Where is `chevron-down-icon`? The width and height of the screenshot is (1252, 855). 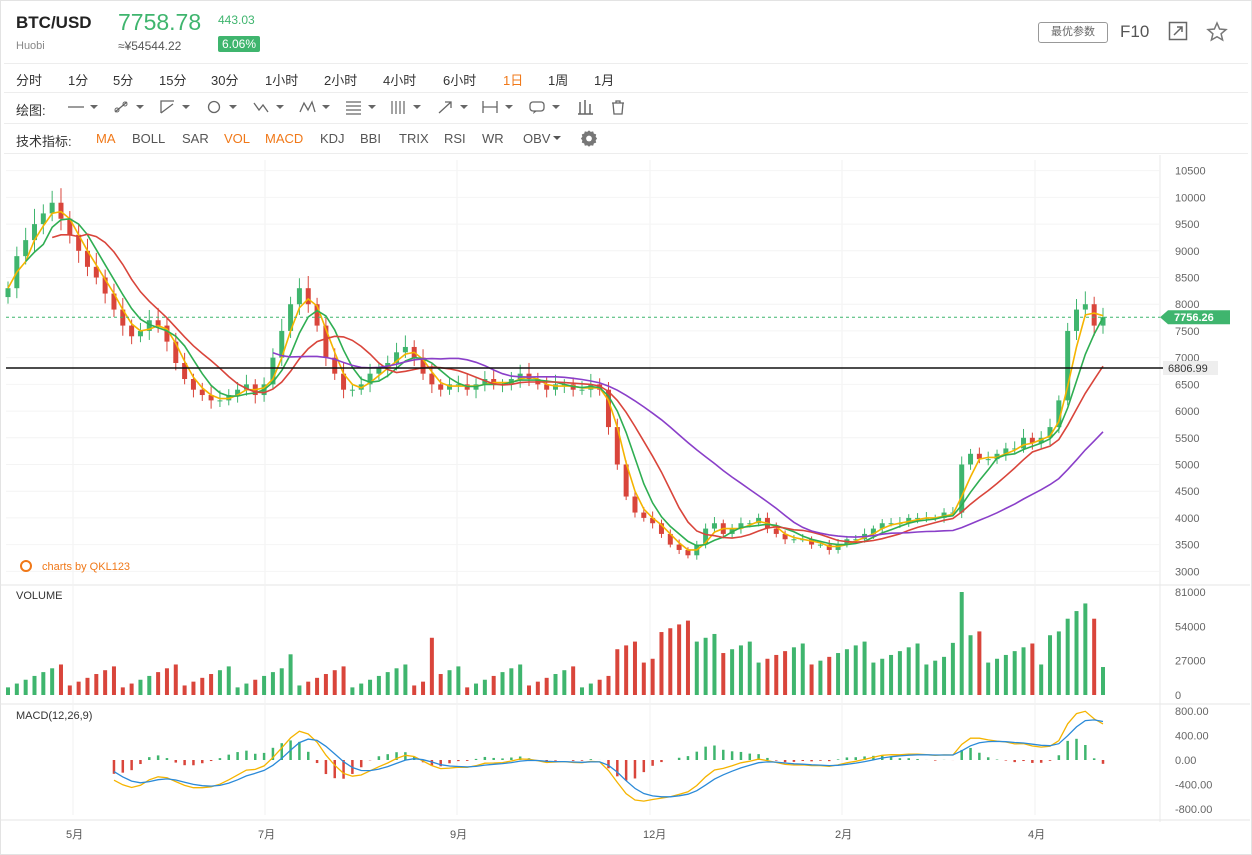
chevron-down-icon is located at coordinates (557, 142).